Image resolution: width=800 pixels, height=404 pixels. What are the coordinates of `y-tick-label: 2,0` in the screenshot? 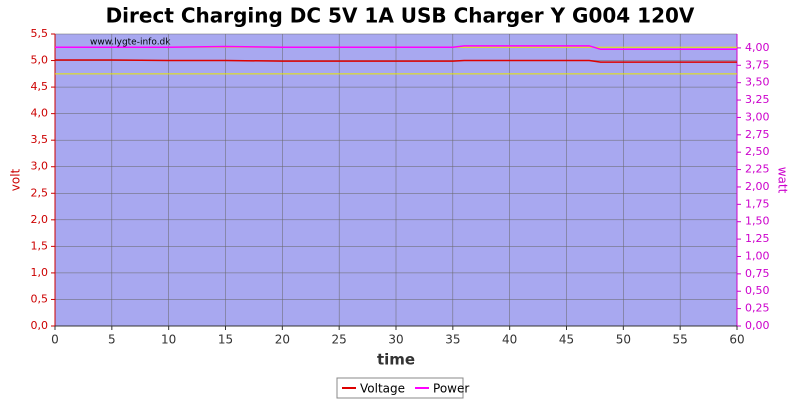 It's located at (40, 219).